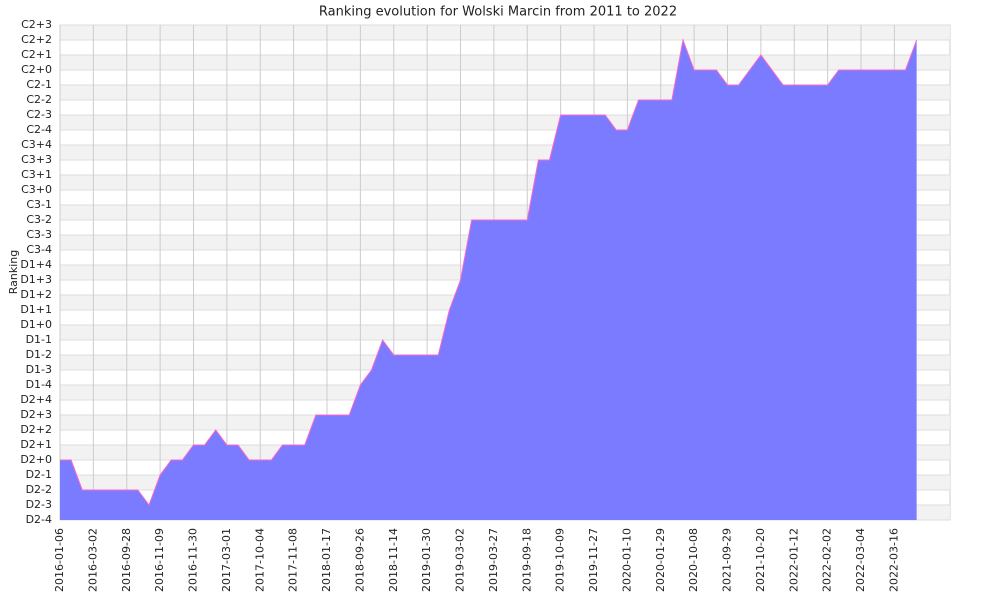 The image size is (1000, 600). I want to click on x-tick-label: 2016-03-02, so click(92, 560).